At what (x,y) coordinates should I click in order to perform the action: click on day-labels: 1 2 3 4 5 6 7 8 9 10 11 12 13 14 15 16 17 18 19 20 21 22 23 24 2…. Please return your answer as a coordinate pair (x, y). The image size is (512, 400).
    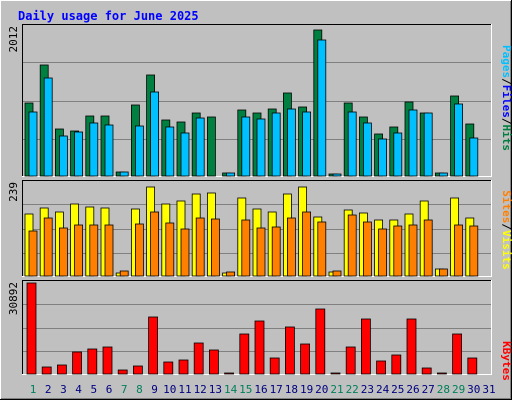
    Looking at the image, I should click on (263, 389).